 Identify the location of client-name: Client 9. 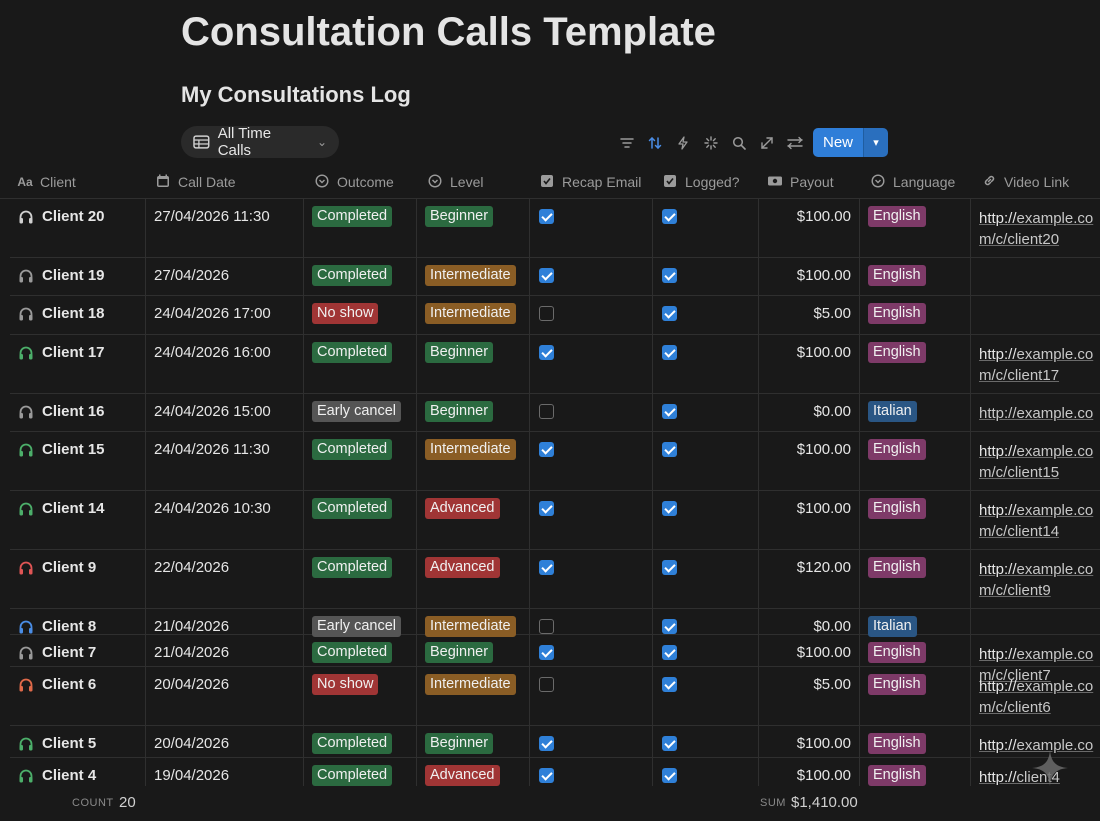
(69, 567).